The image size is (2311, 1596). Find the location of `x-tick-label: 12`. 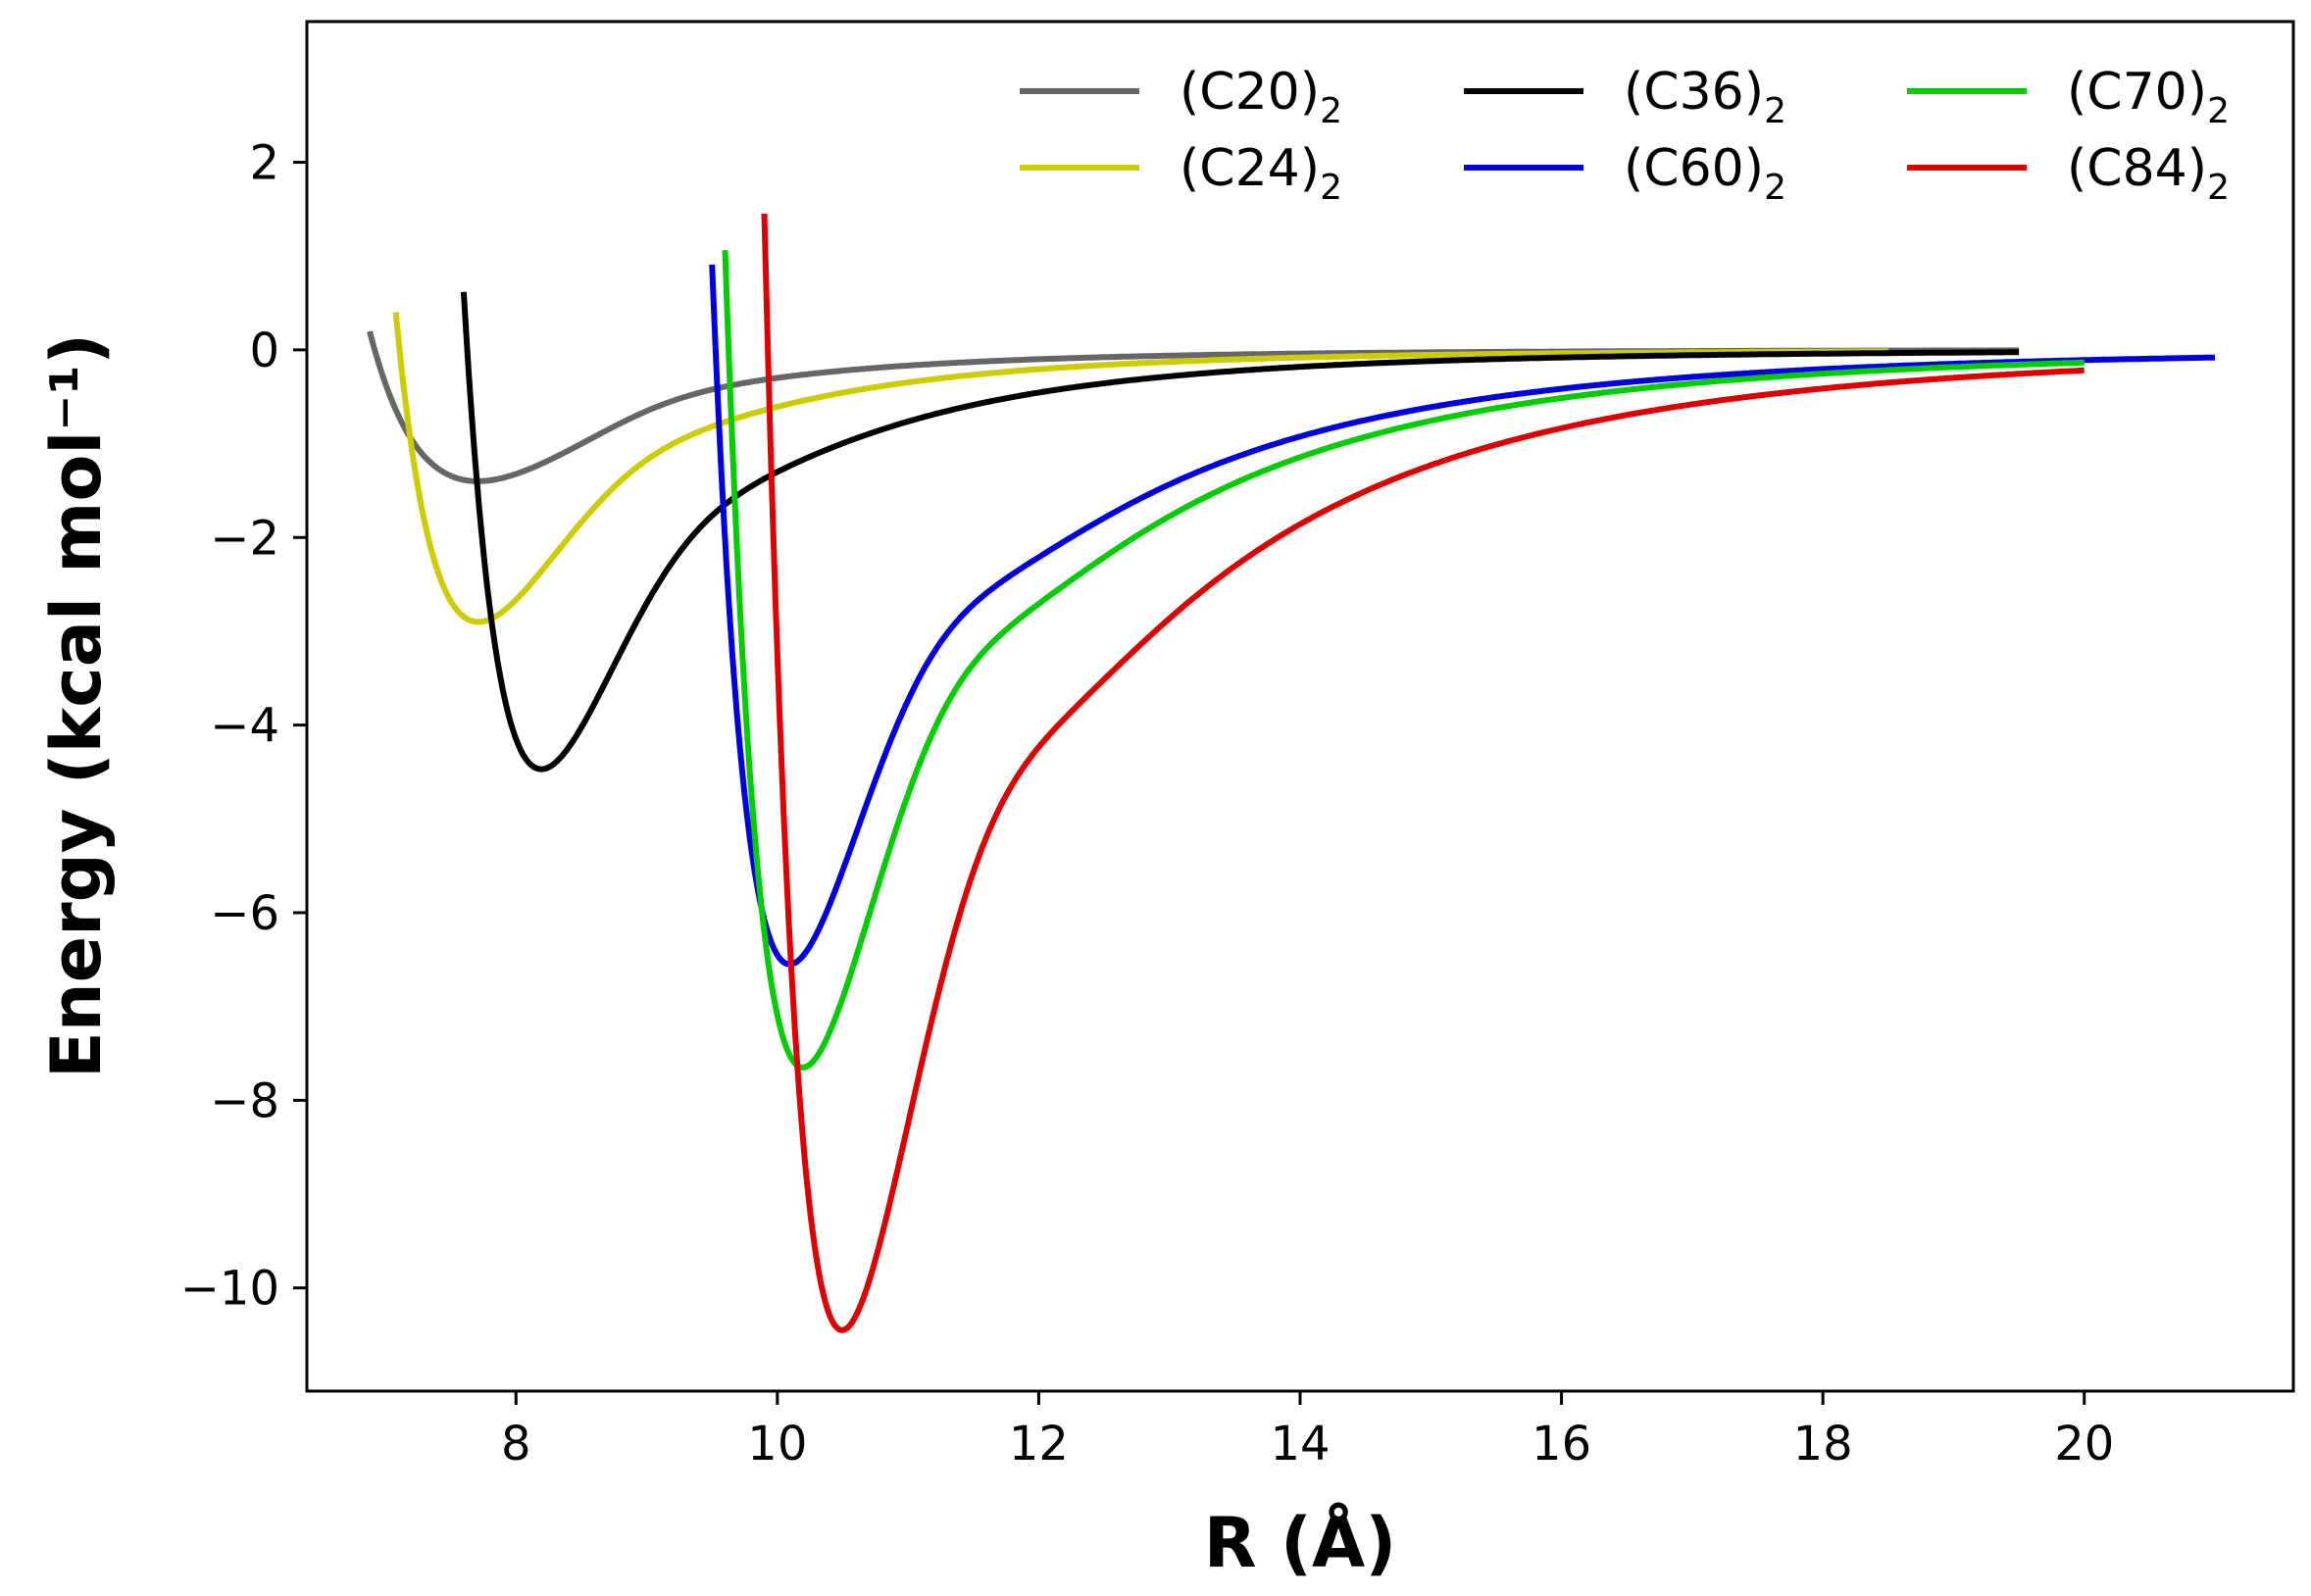

x-tick-label: 12 is located at coordinates (1039, 1444).